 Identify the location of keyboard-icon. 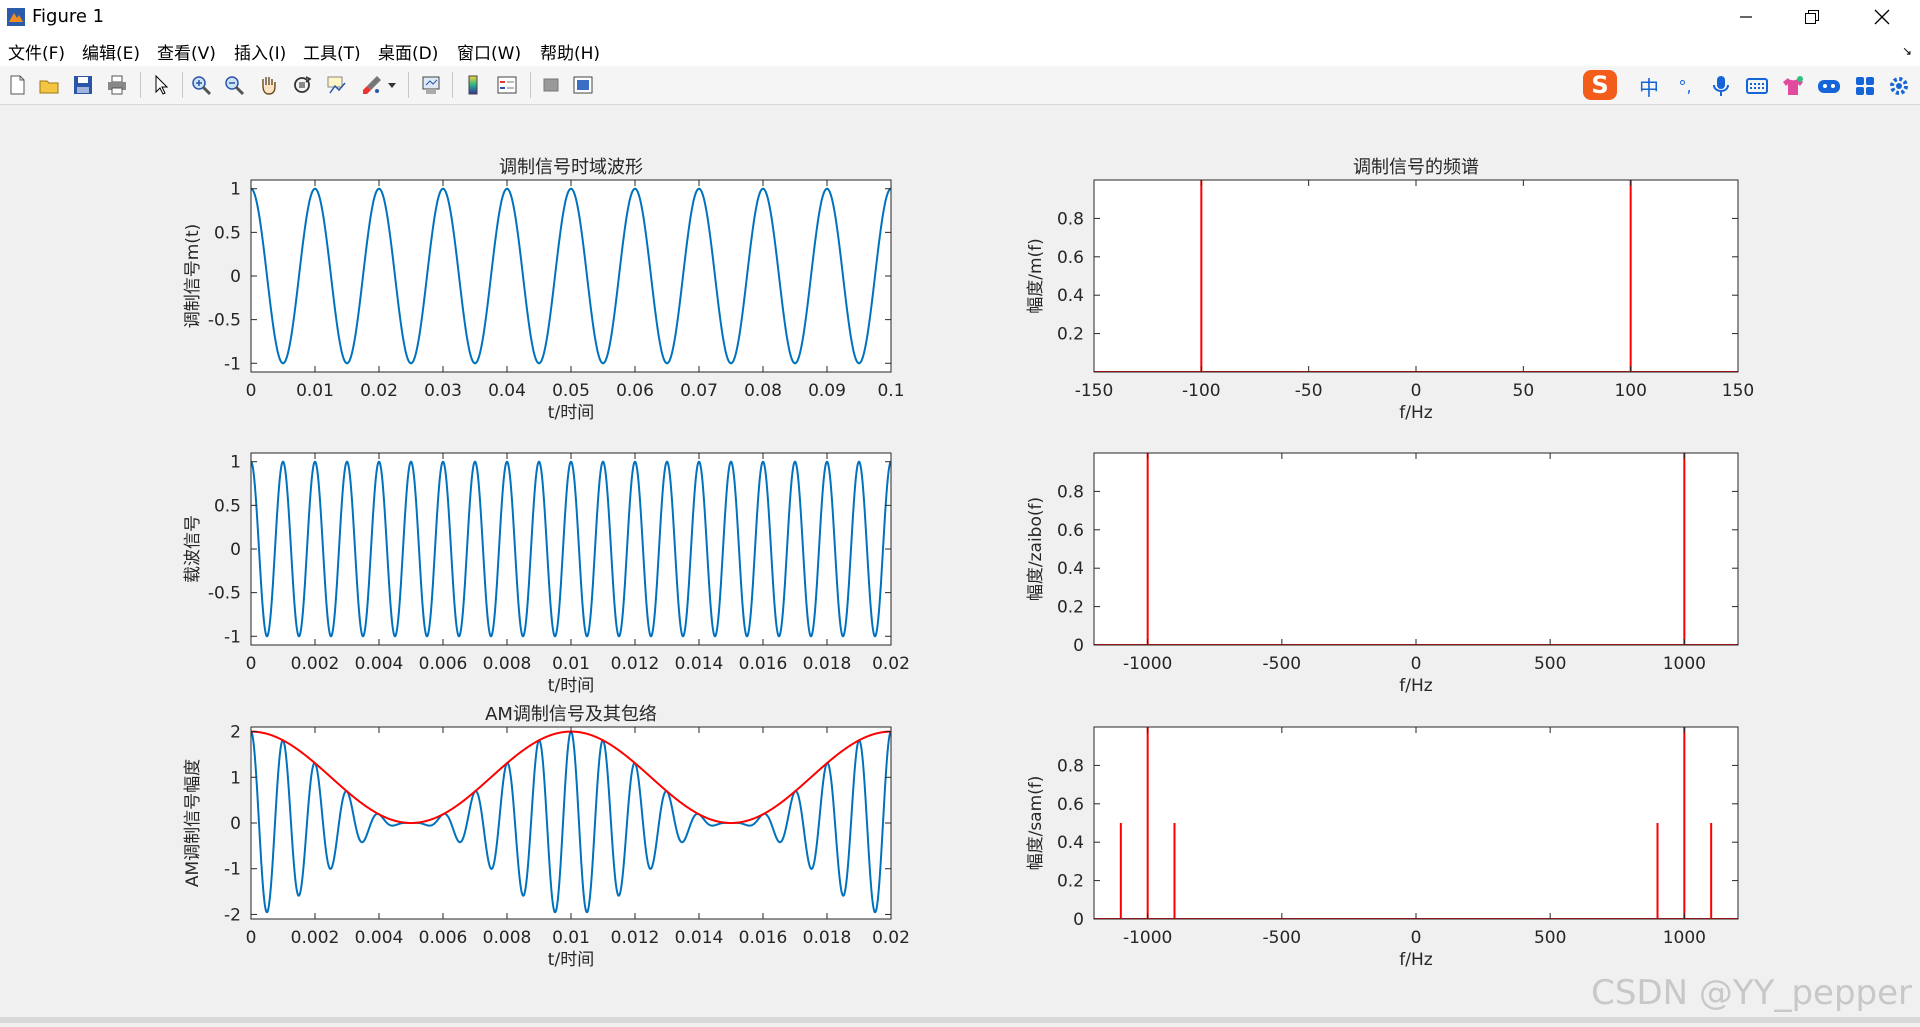
(1757, 86).